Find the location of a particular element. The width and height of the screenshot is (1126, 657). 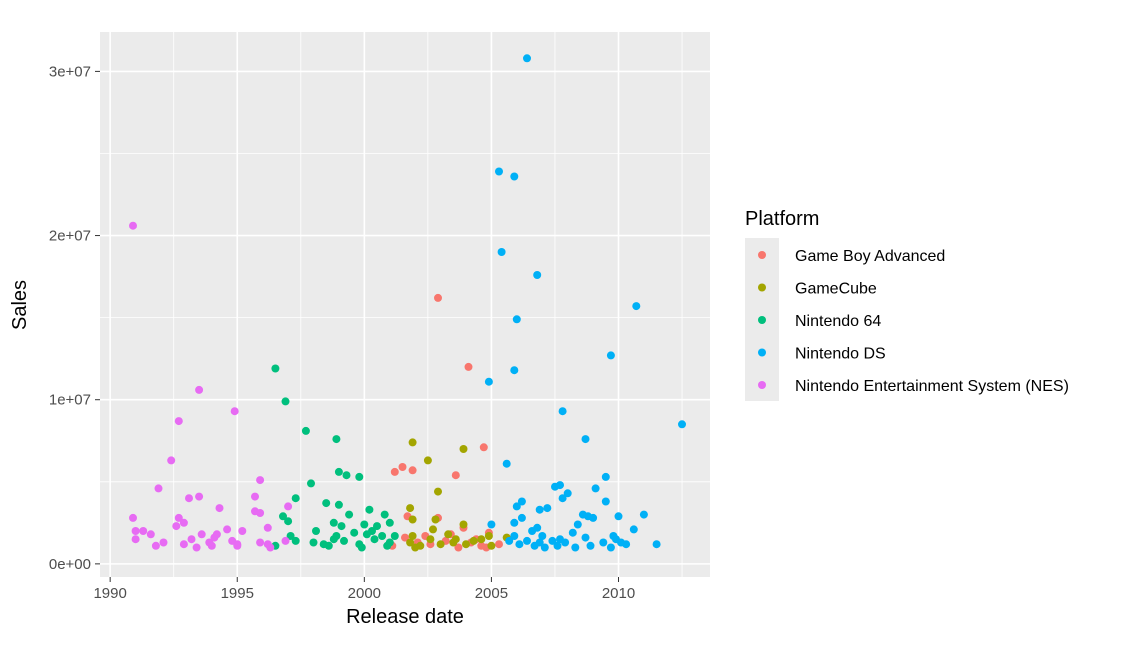

y-tick-label: 3e+07 is located at coordinates (70, 71).